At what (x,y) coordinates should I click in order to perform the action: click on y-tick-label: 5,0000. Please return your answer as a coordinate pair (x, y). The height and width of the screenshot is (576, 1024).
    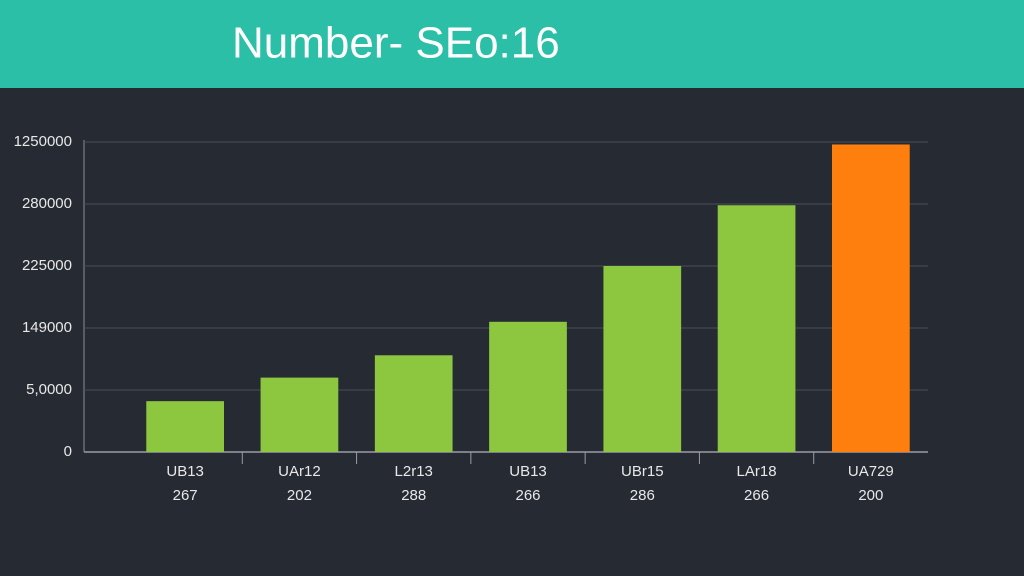
    Looking at the image, I should click on (49, 389).